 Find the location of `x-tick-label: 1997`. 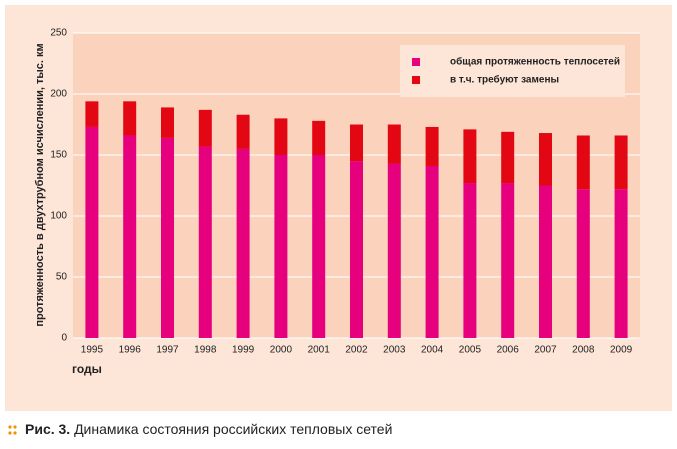

x-tick-label: 1997 is located at coordinates (167, 350).